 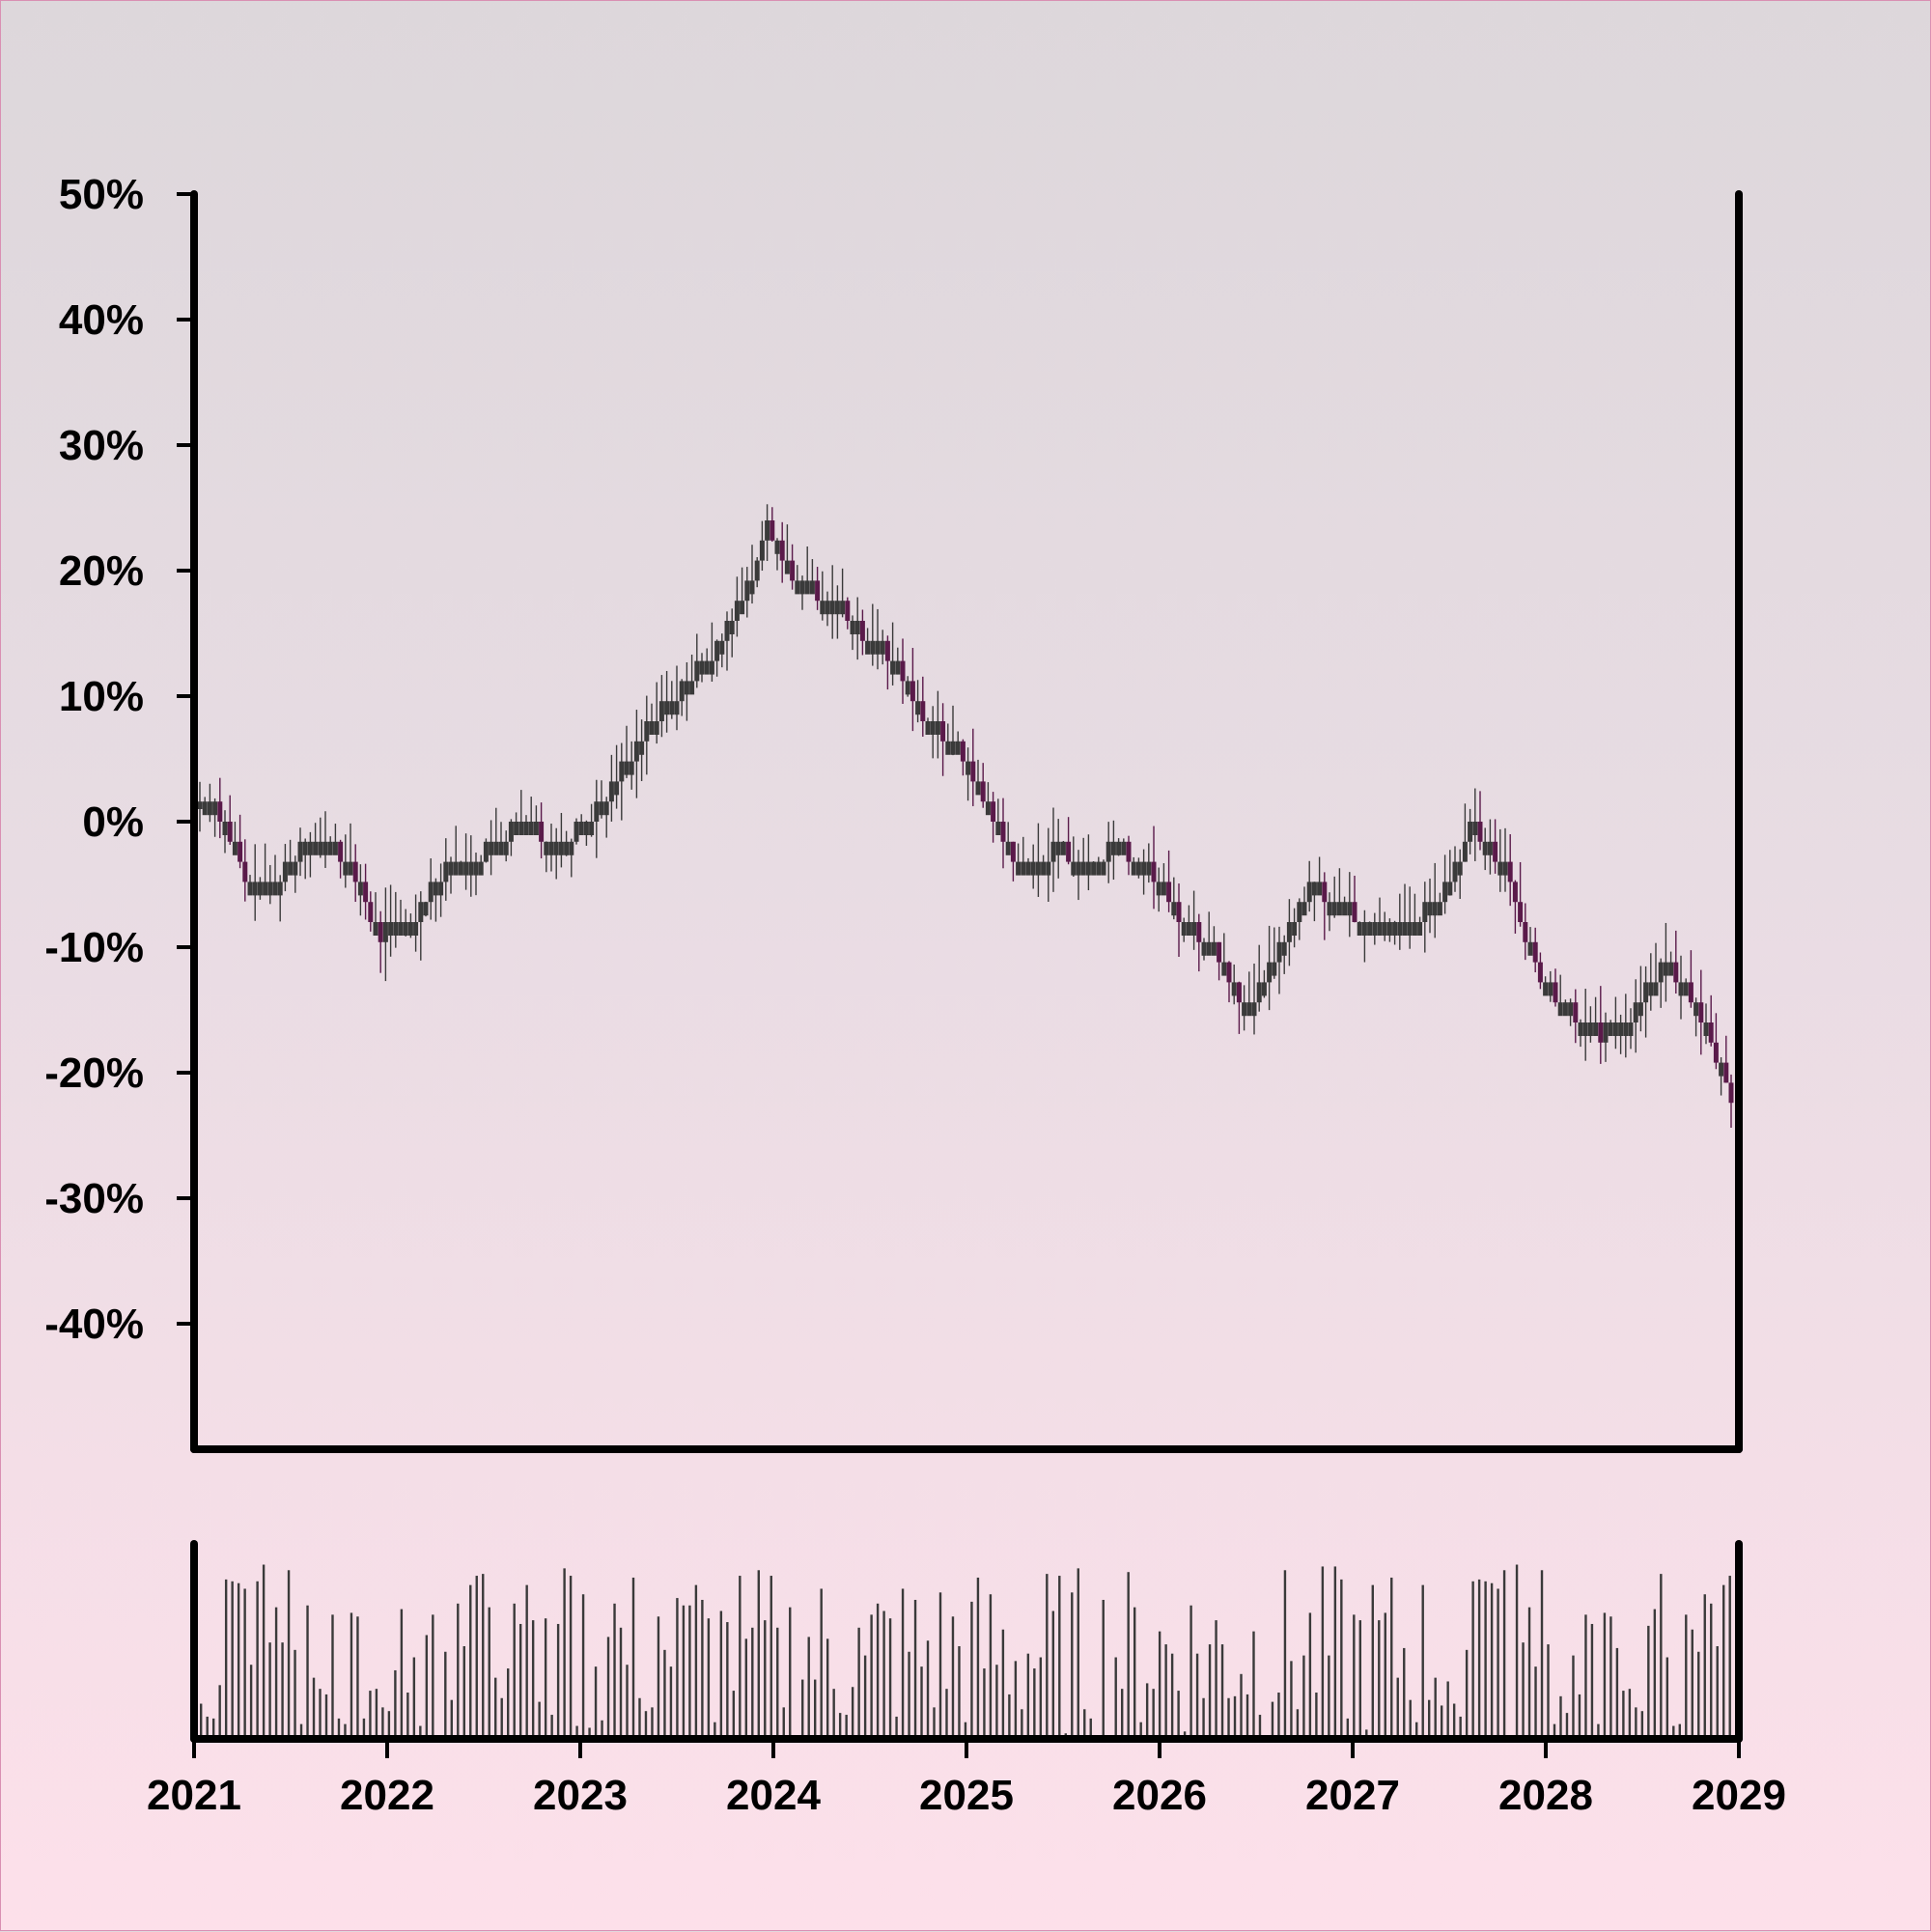 What do you see at coordinates (94, 1325) in the screenshot?
I see `y-tick-label: -40%` at bounding box center [94, 1325].